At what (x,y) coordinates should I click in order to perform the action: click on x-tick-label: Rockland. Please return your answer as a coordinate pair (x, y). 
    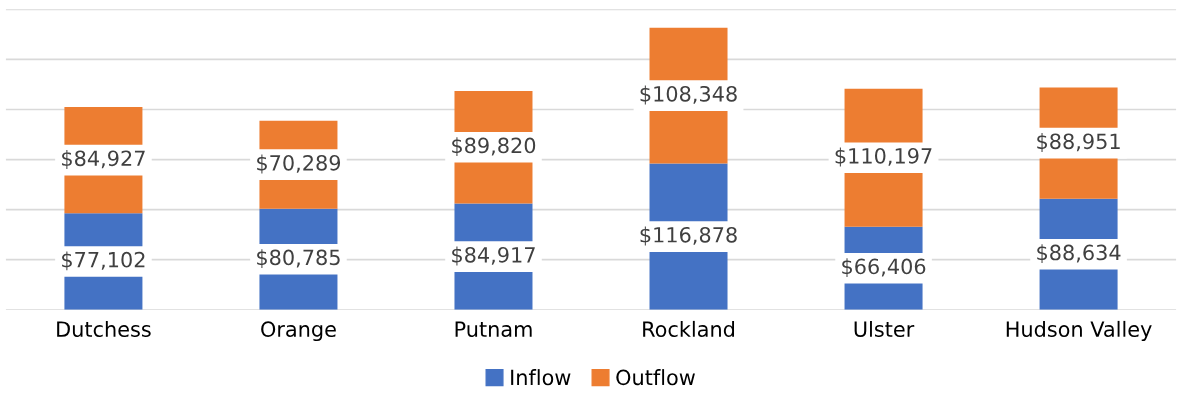
    Looking at the image, I should click on (689, 329).